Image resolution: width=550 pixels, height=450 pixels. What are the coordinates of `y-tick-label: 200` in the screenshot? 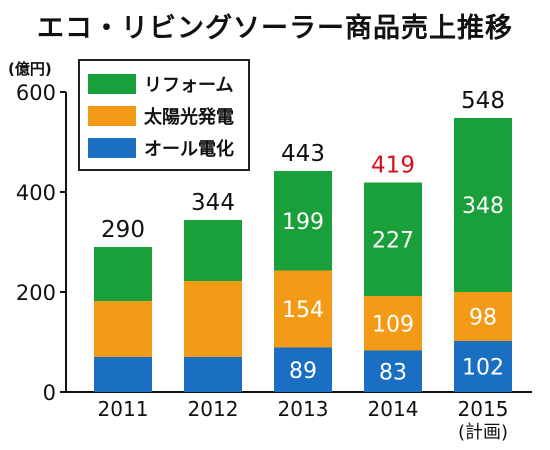 It's located at (36, 293).